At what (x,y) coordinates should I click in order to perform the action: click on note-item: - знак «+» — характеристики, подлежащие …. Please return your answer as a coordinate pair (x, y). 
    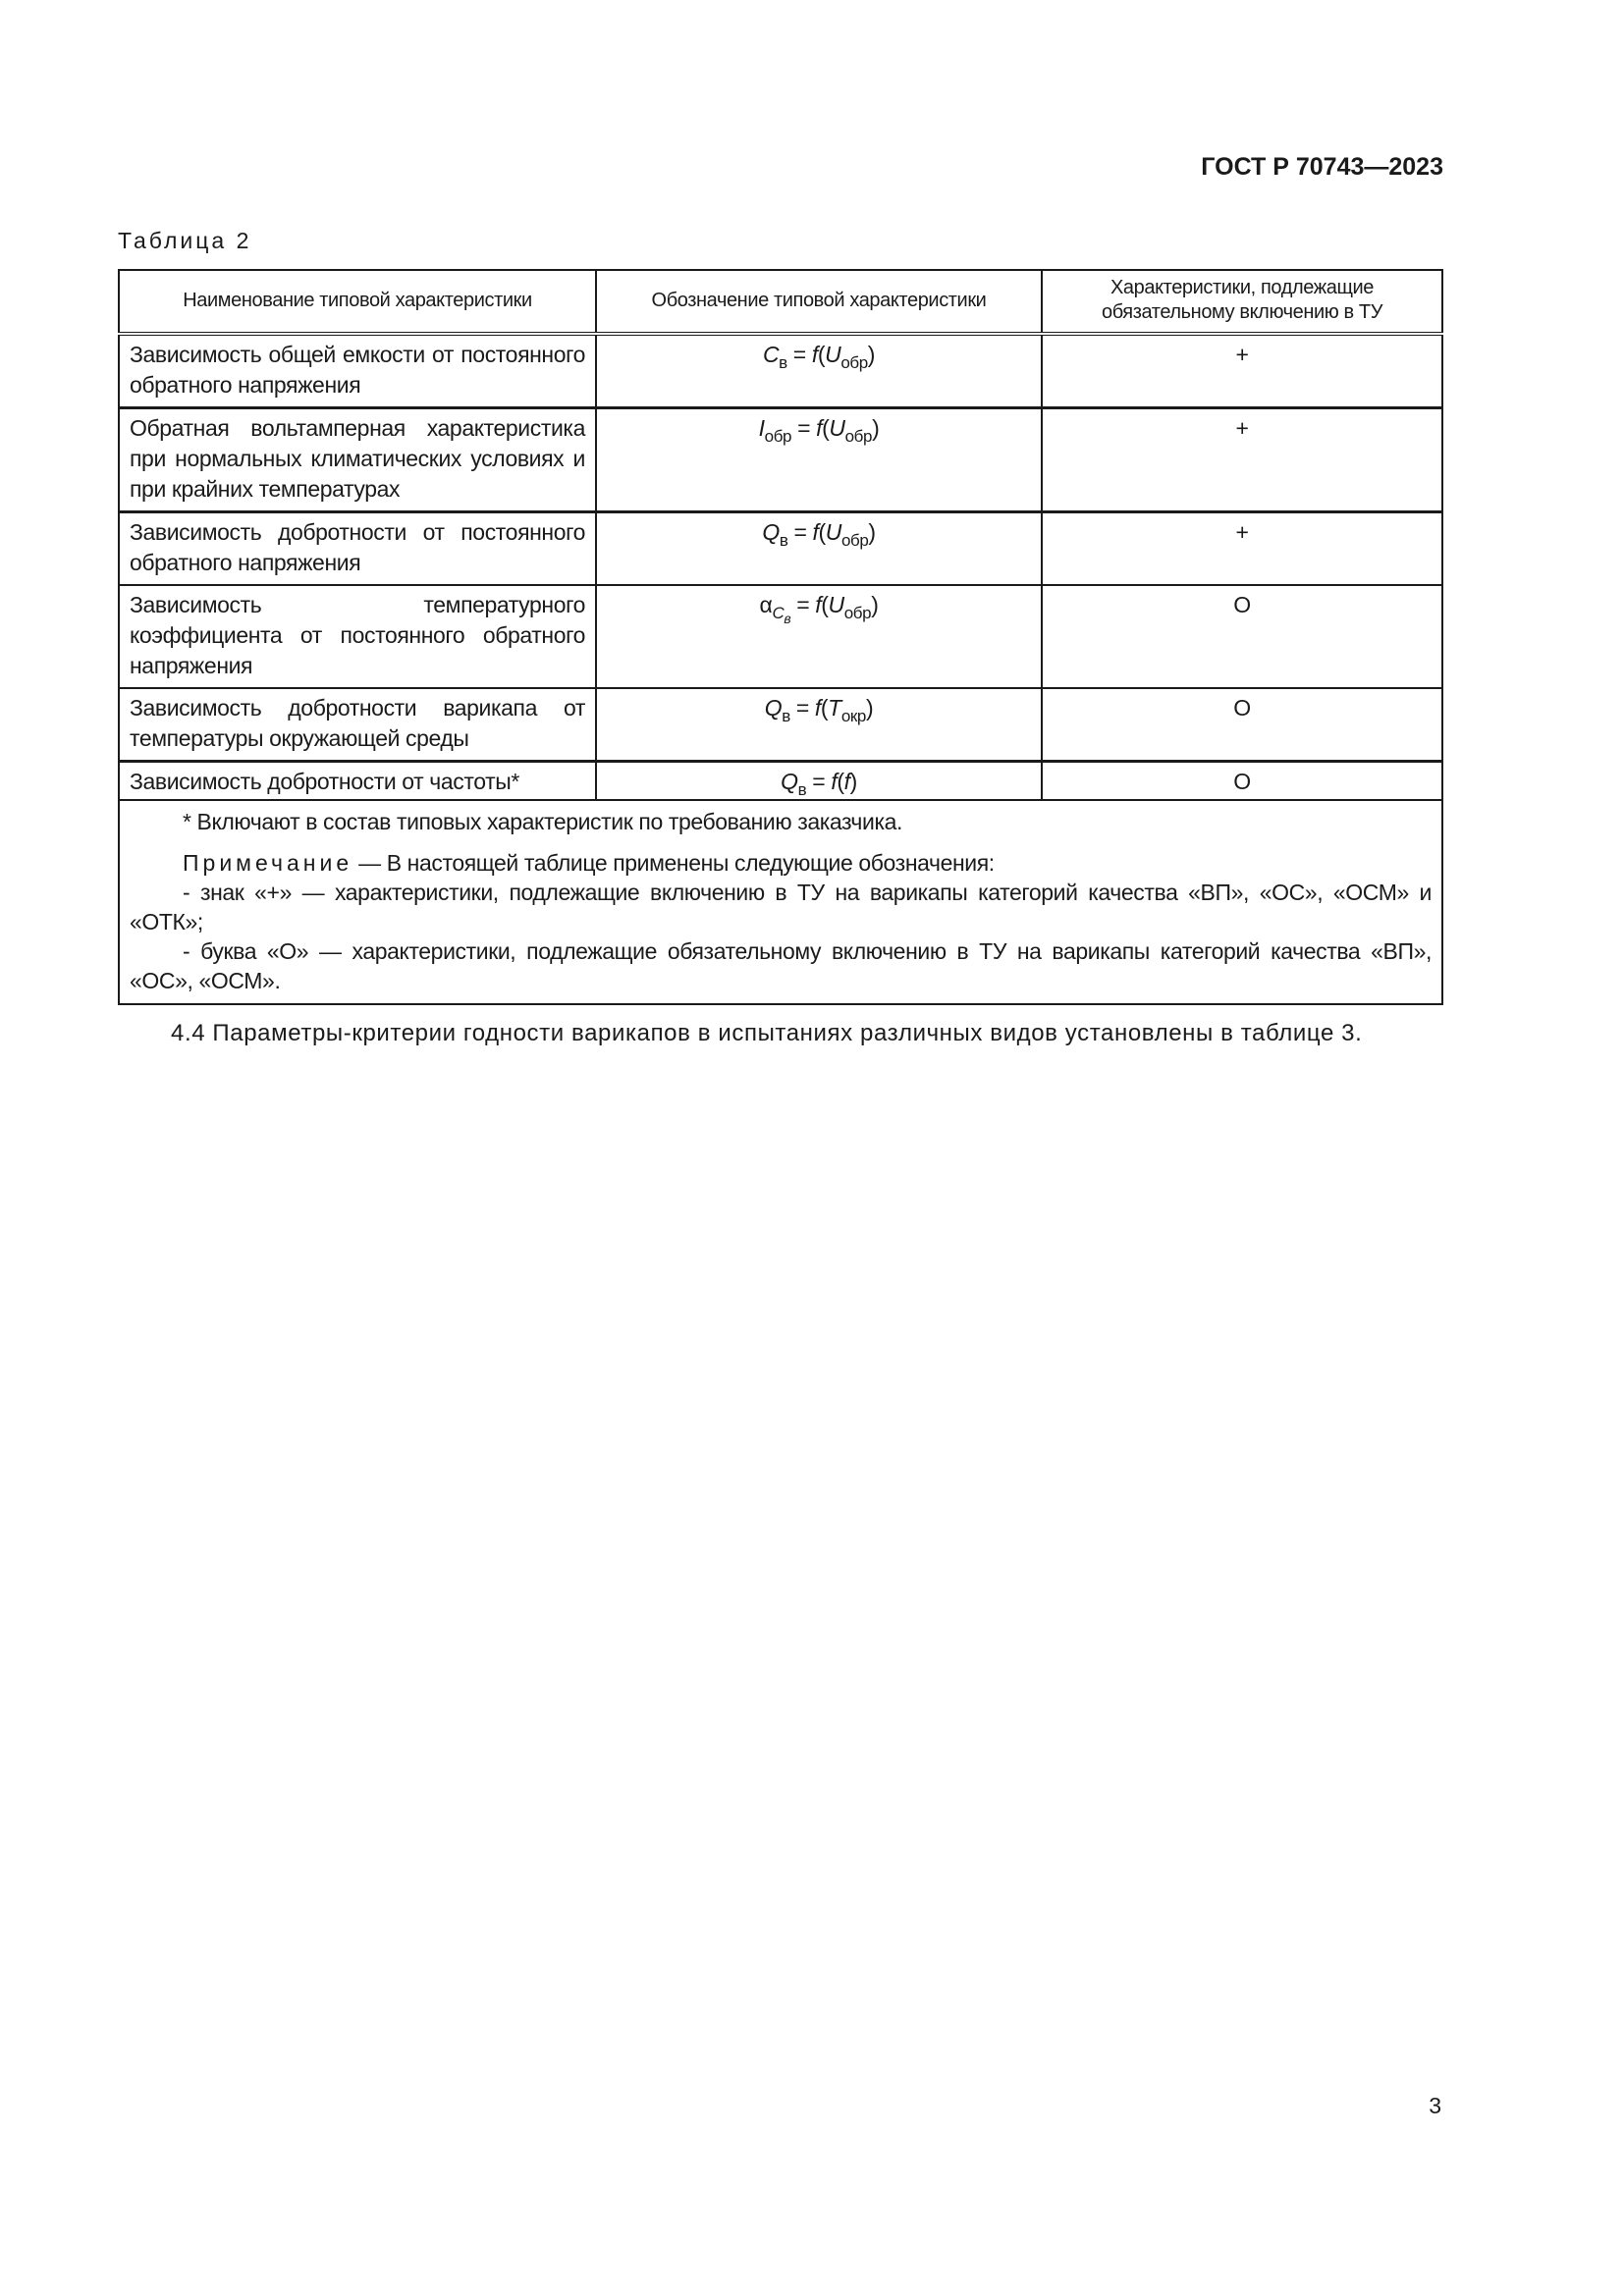
    Looking at the image, I should click on (781, 907).